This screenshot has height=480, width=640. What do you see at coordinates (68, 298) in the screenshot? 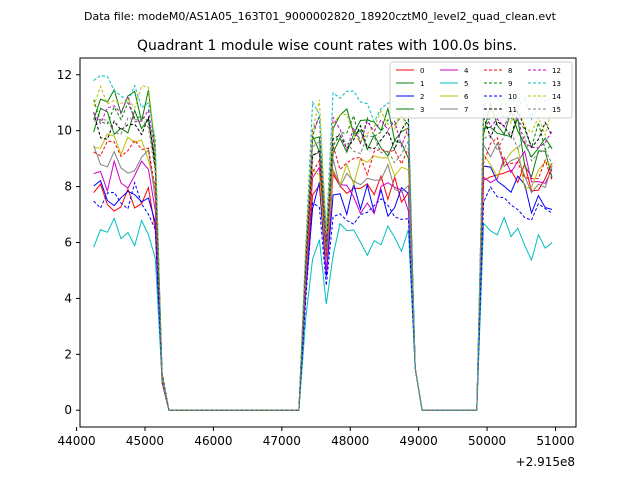
I see `y-tick-label-2: 4` at bounding box center [68, 298].